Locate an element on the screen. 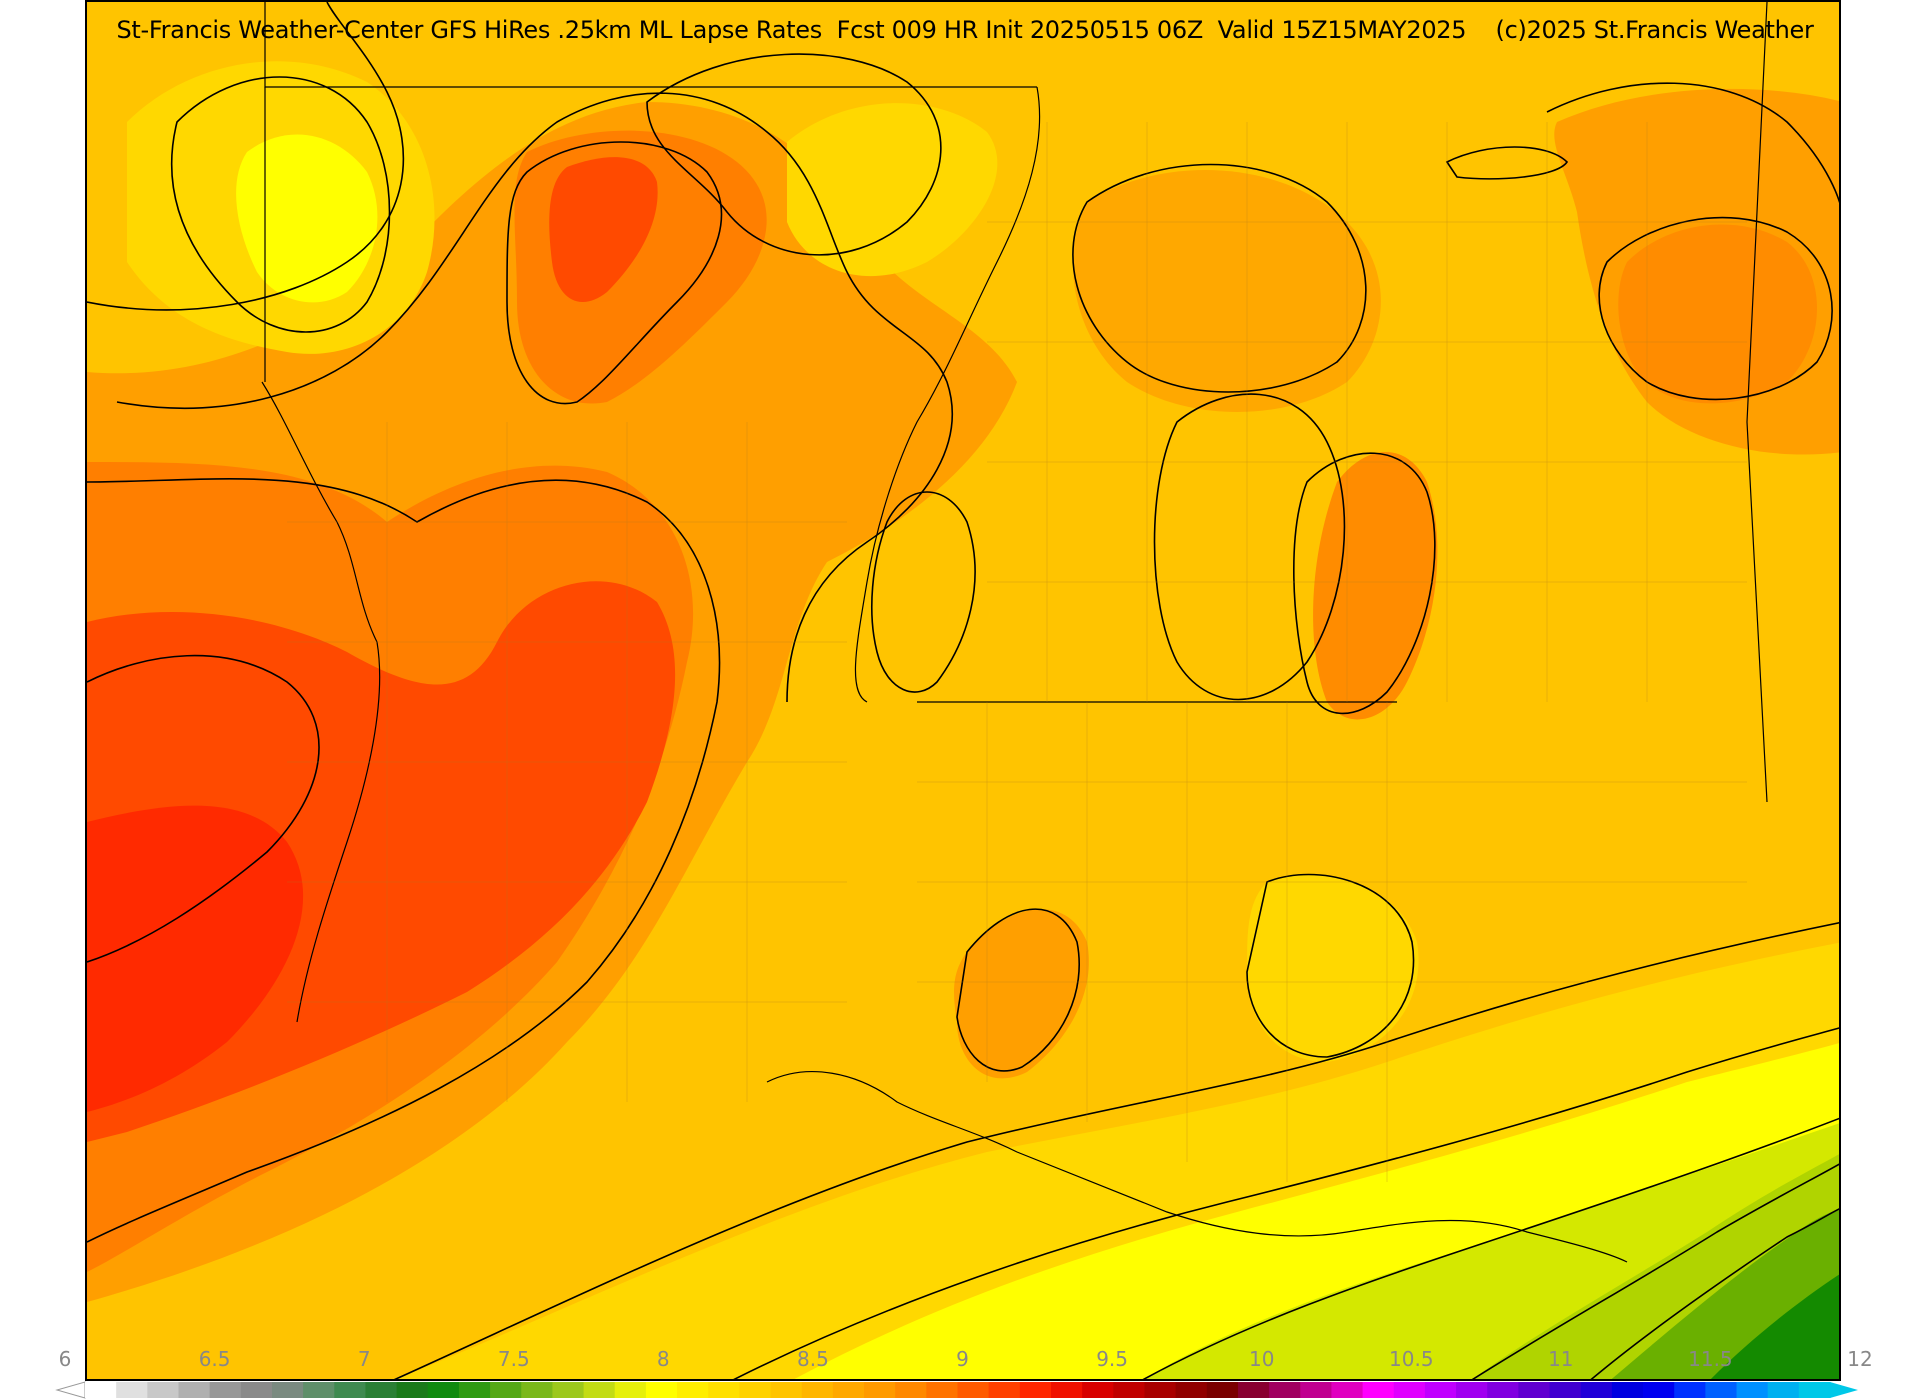 Image resolution: width=1920 pixels, height=1400 pixels. state-border is located at coordinates (1757, 402).